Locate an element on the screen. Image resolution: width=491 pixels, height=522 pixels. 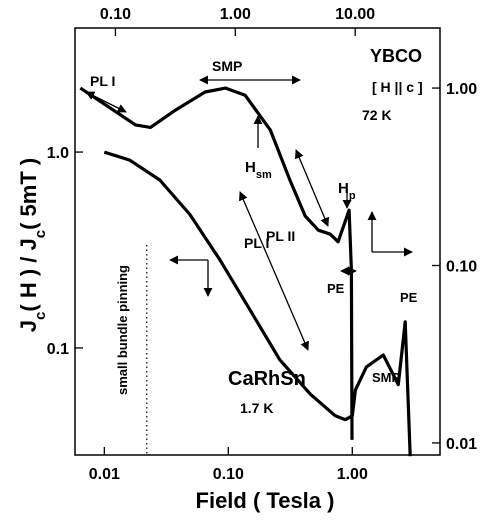
annotation: Hp is located at coordinates (347, 191).